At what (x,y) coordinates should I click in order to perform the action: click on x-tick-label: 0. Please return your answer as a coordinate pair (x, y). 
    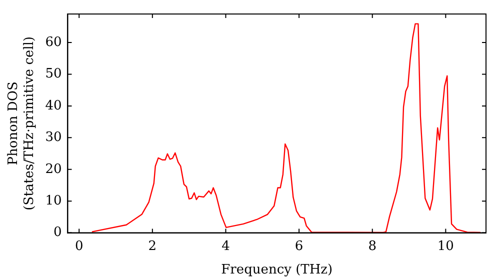
    Looking at the image, I should click on (79, 246).